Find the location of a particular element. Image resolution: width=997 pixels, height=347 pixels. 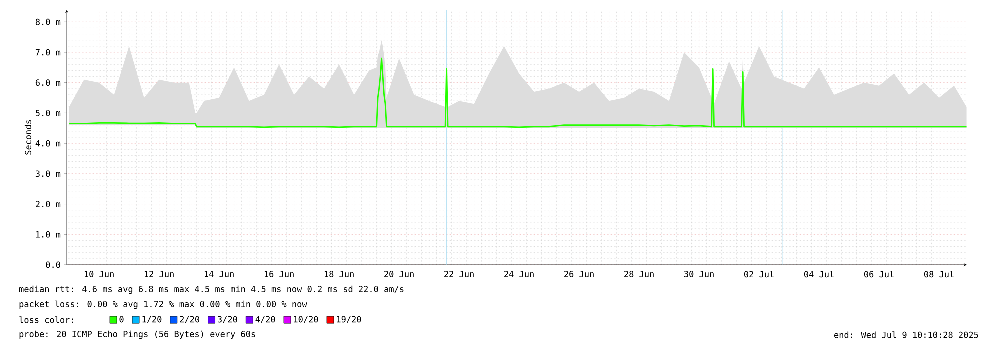

legend-label: 2/20 is located at coordinates (190, 320).